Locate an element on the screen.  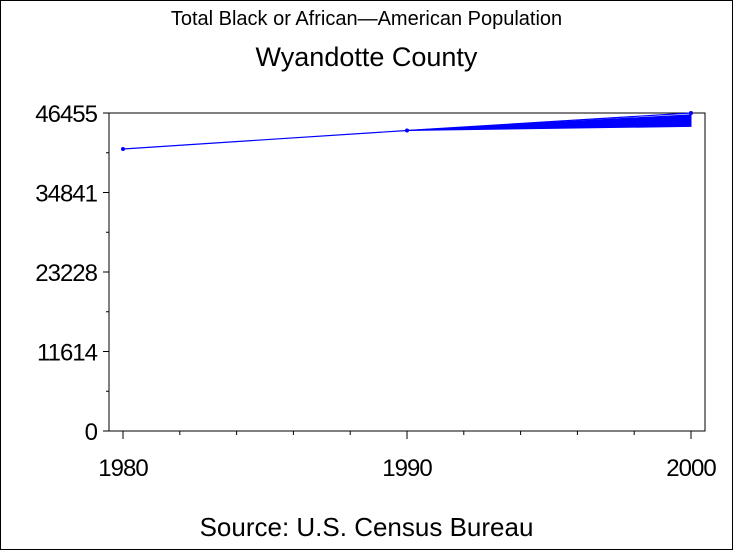
x-tick-label: 1990 is located at coordinates (407, 468).